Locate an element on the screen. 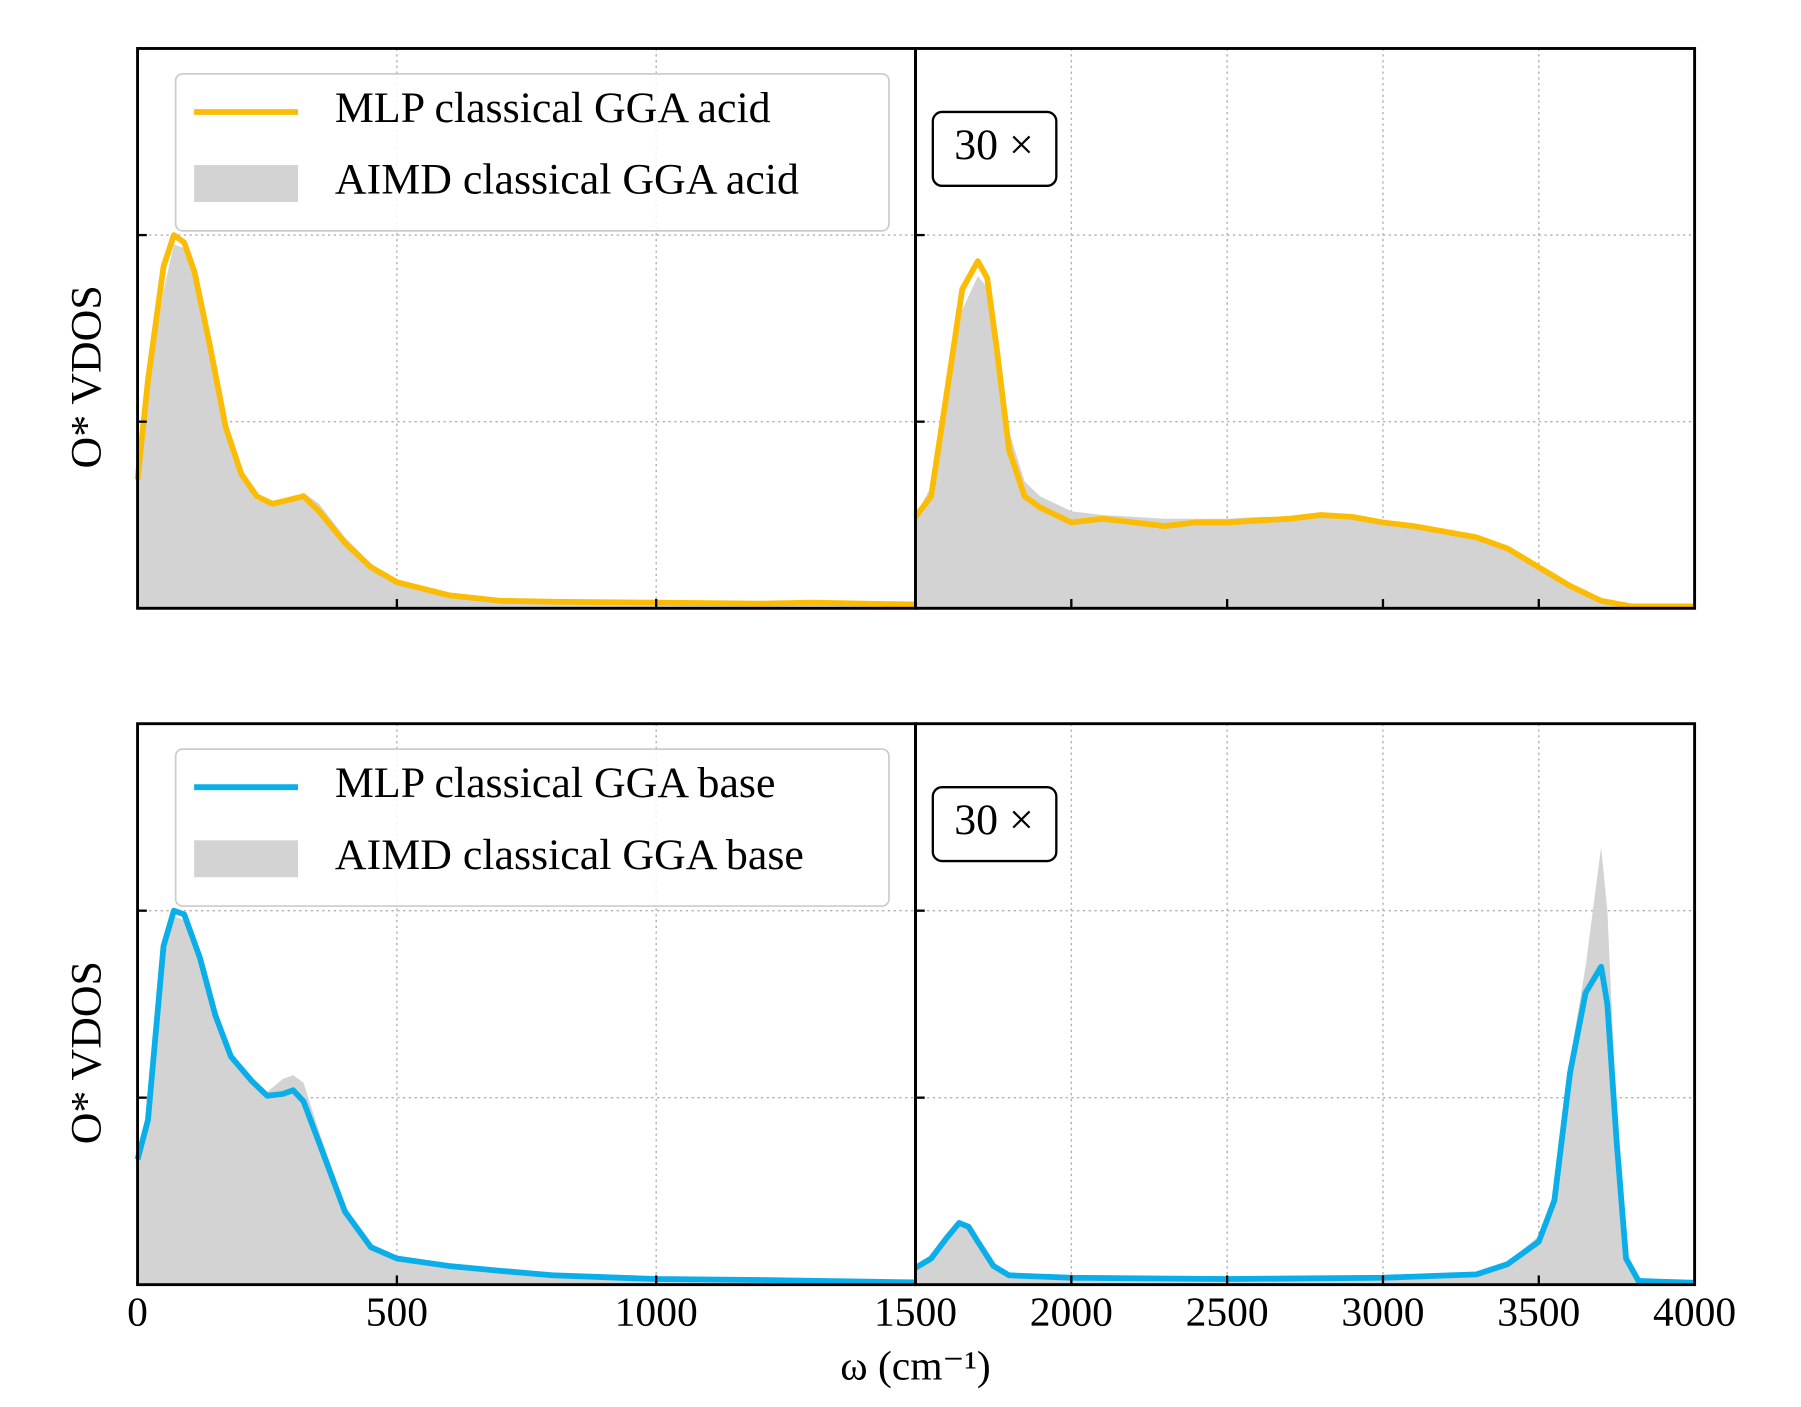 Image resolution: width=1801 pixels, height=1407 pixels. legend-label: MLP classical GGA base is located at coordinates (555, 783).